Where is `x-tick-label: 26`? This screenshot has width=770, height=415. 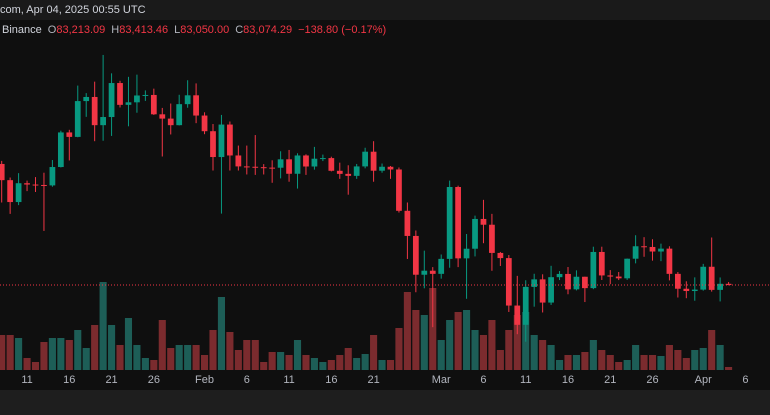 x-tick-label: 26 is located at coordinates (154, 380).